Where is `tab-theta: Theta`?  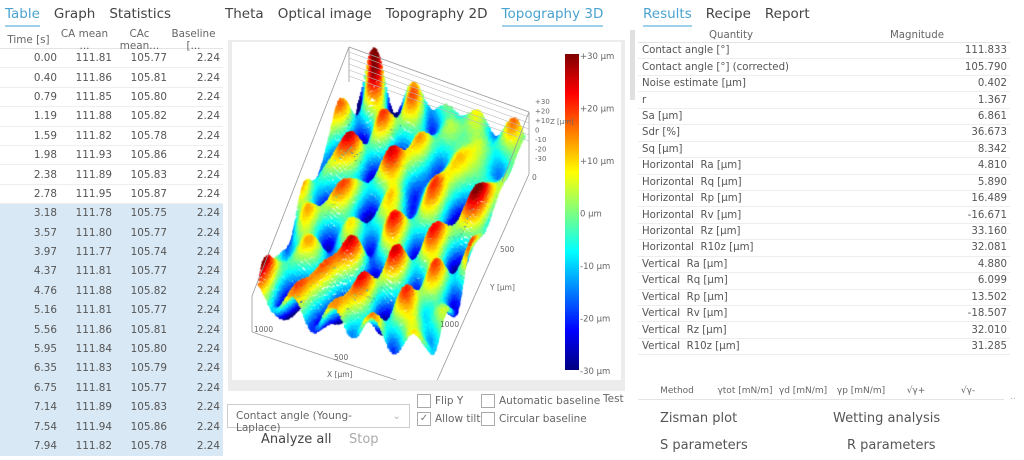 tab-theta: Theta is located at coordinates (244, 14).